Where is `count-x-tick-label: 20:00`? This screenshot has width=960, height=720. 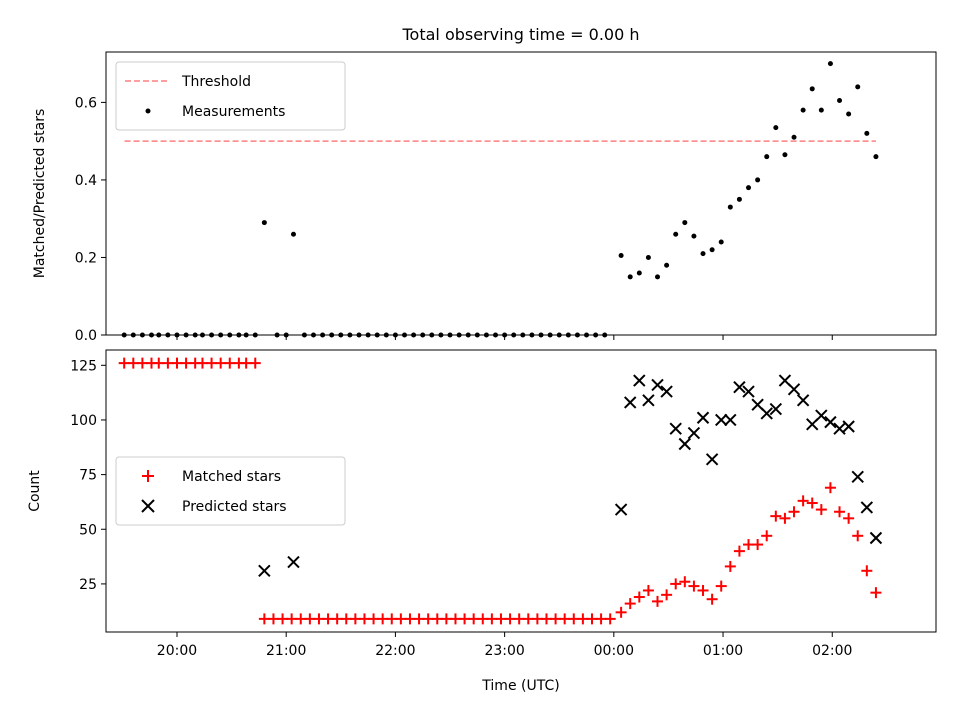
count-x-tick-label: 20:00 is located at coordinates (177, 651).